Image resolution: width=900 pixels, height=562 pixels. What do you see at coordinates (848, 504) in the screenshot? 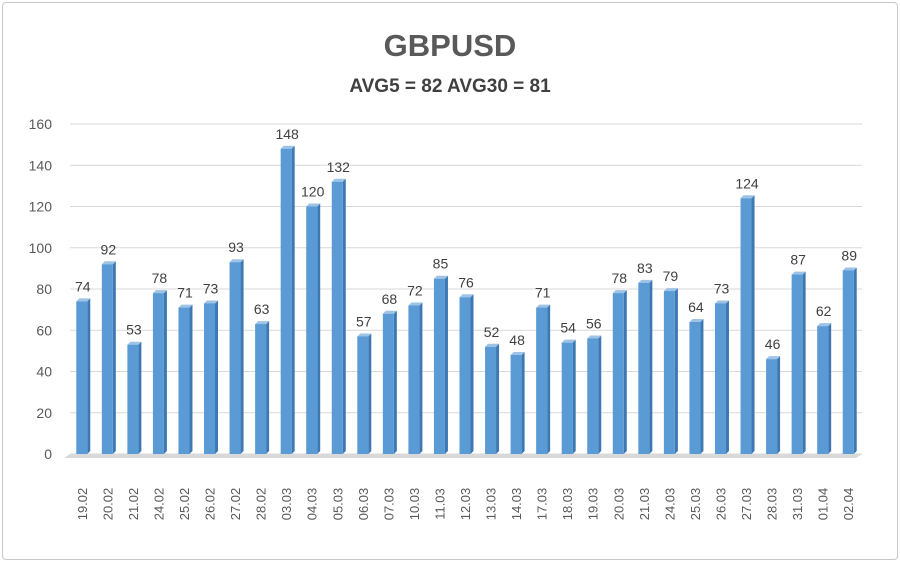
I see `x-tick-label: 02.04` at bounding box center [848, 504].